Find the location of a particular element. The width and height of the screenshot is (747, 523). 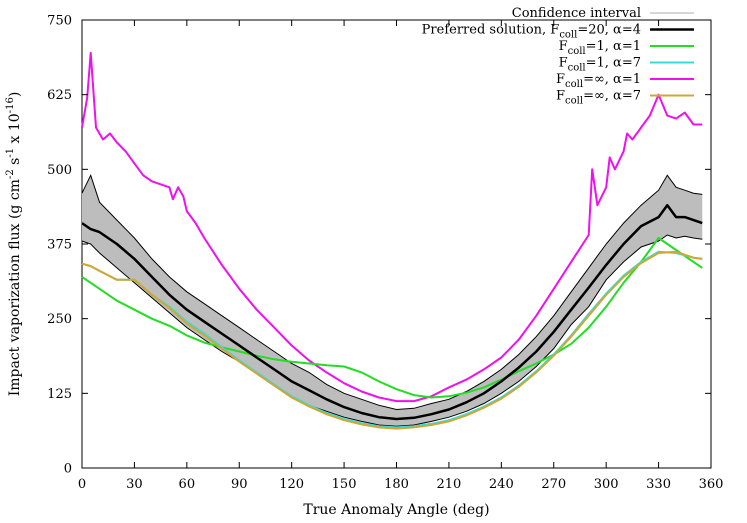

legend-label: Fcoll=1, α=7 is located at coordinates (600, 65).